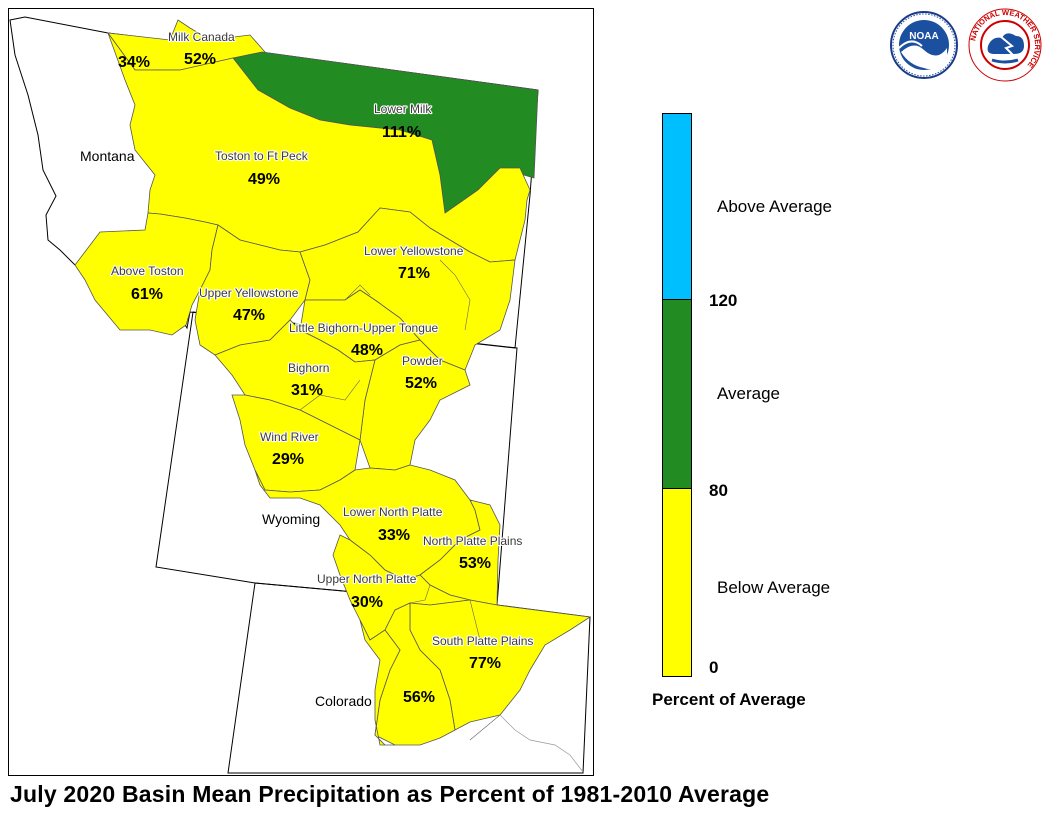 This screenshot has height=817, width=1054. I want to click on basin-value-wind-river: 29%, so click(288, 459).